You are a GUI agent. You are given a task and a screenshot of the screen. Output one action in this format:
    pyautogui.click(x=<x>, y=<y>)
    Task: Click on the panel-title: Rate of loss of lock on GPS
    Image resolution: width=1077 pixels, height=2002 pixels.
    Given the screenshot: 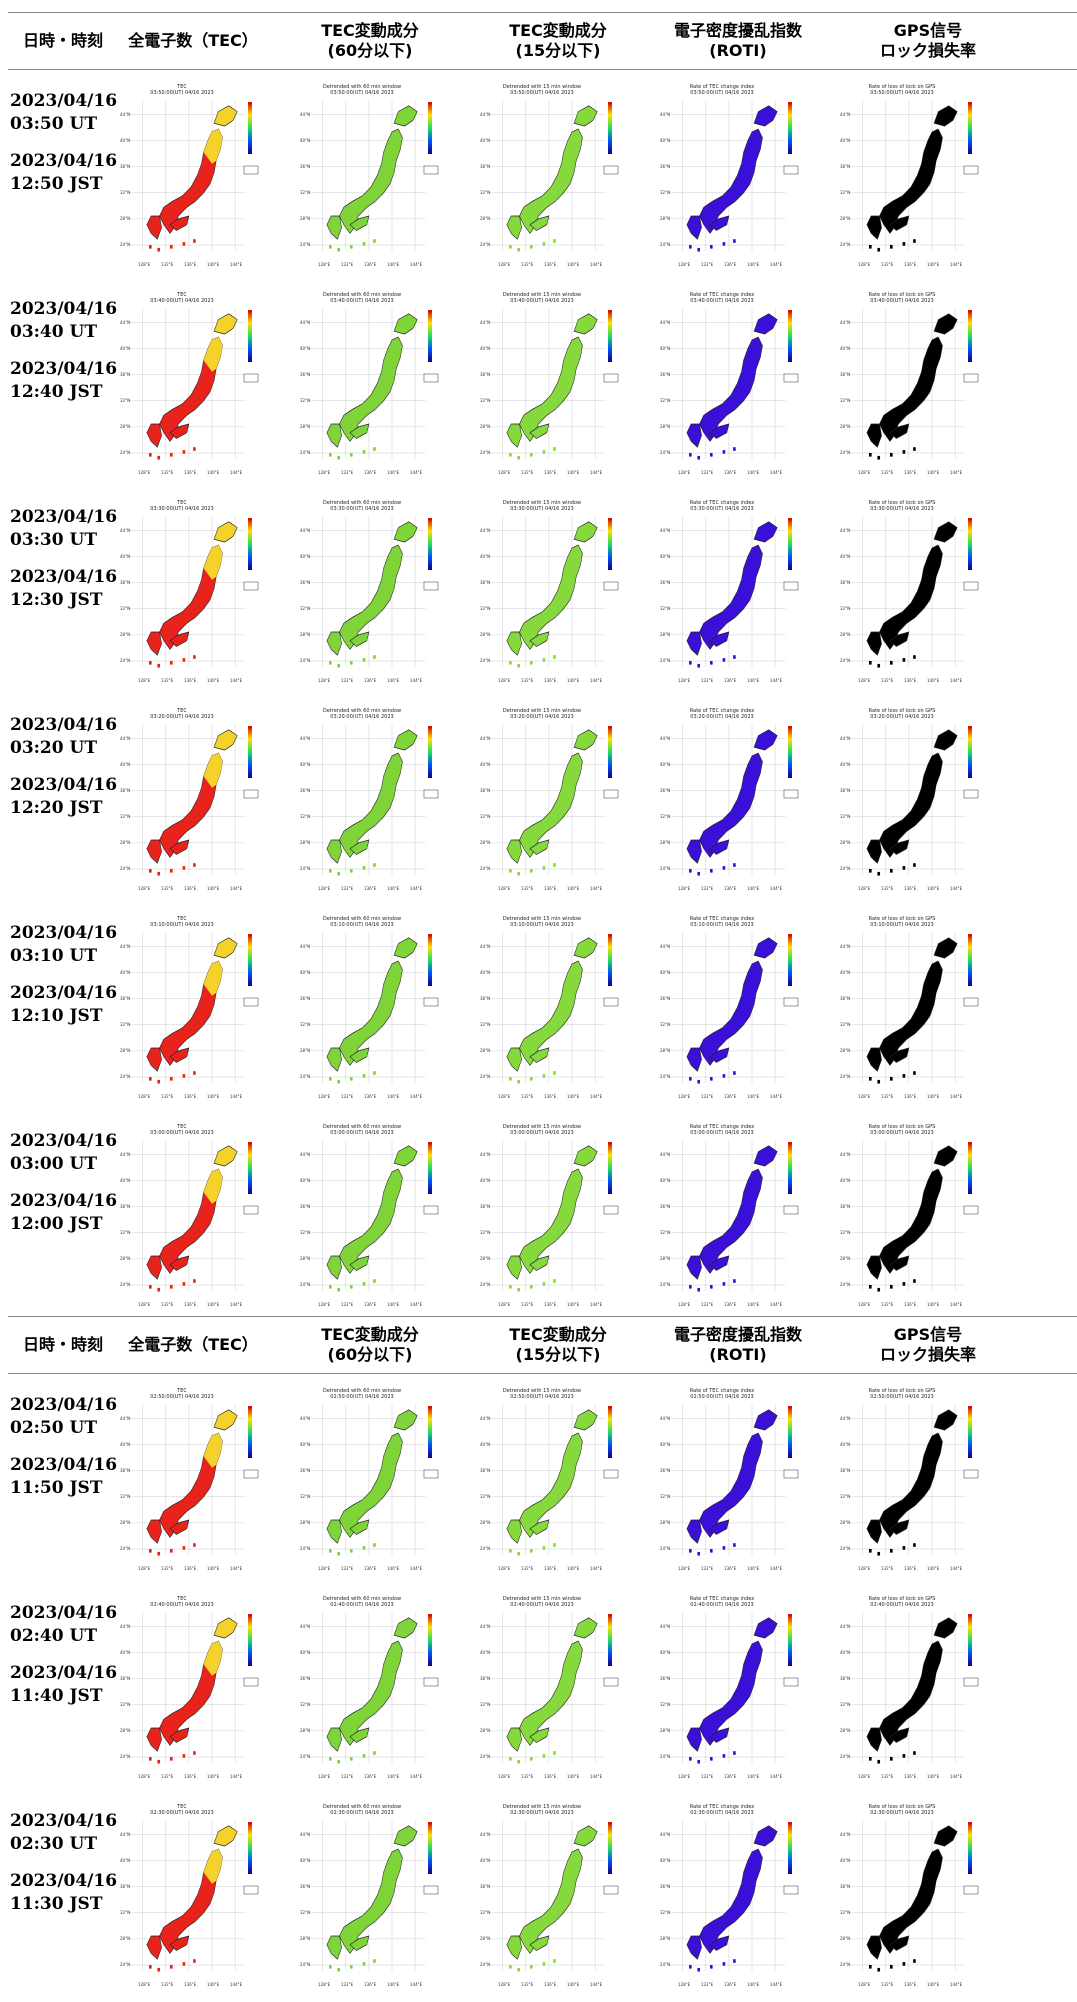 What is the action you would take?
    pyautogui.click(x=902, y=1391)
    